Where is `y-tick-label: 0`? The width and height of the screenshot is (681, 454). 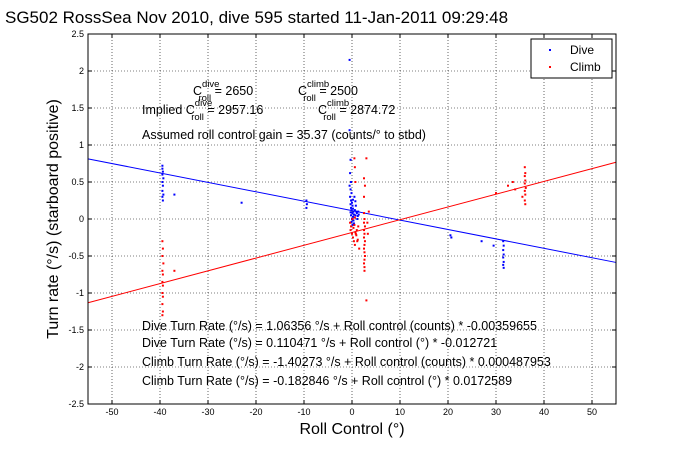
y-tick-label: 0 is located at coordinates (81, 219).